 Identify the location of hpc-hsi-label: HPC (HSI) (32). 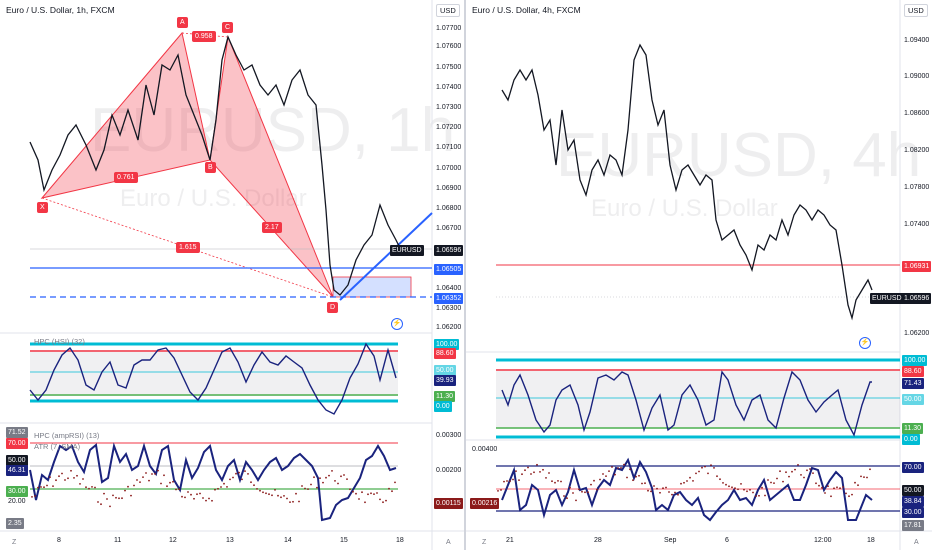
(59, 341).